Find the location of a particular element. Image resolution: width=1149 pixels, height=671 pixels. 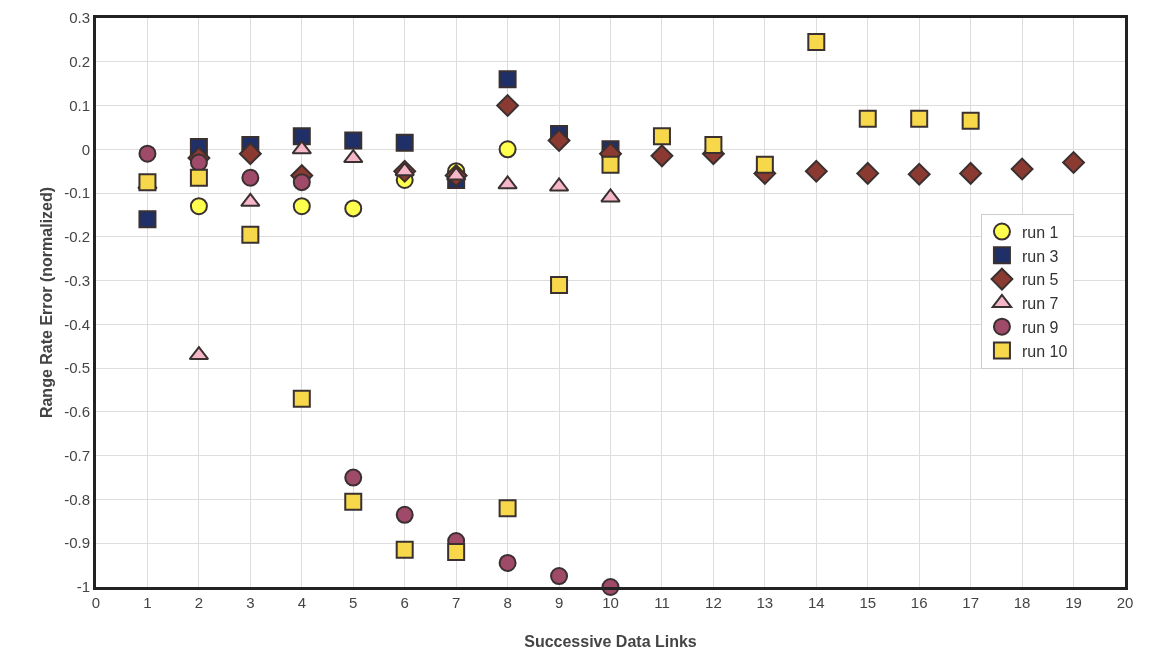

x-tick-label: 7 is located at coordinates (456, 602).